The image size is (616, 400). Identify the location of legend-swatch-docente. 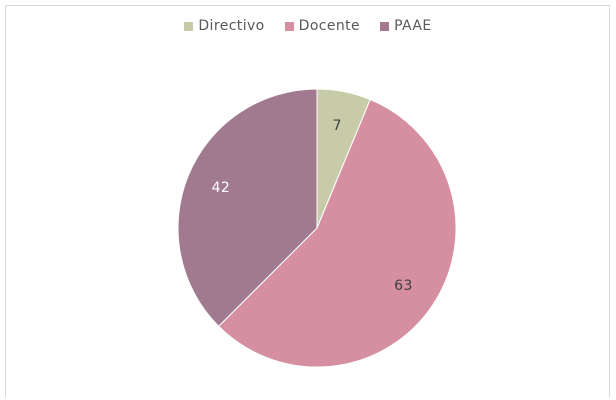
(289, 26).